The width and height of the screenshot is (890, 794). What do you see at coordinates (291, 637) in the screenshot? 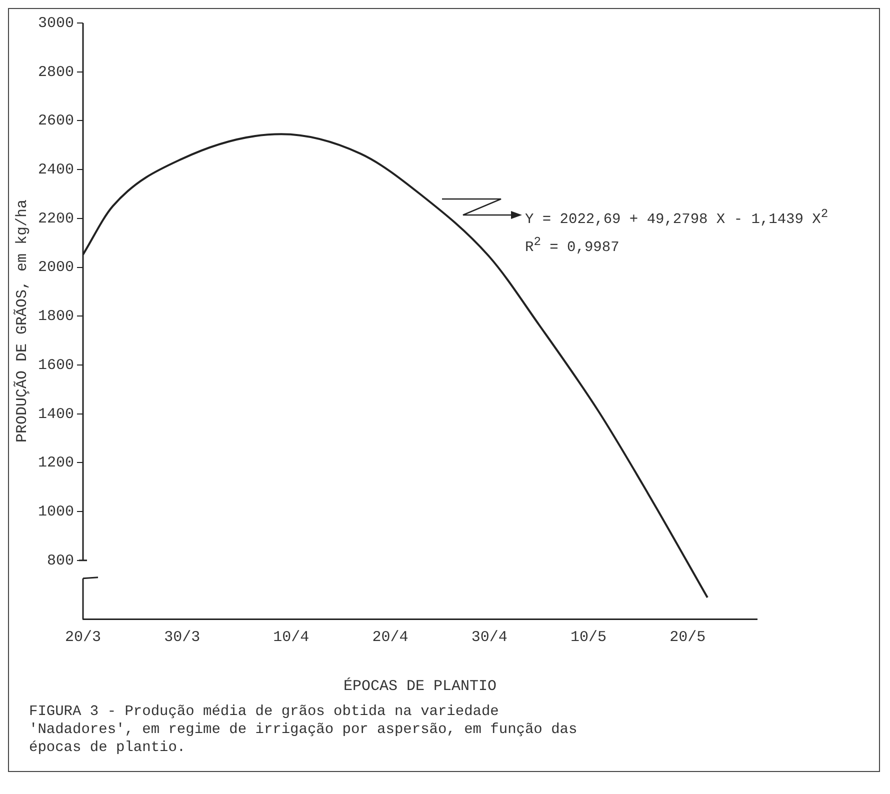
I see `x-tick-label: 10/4` at bounding box center [291, 637].